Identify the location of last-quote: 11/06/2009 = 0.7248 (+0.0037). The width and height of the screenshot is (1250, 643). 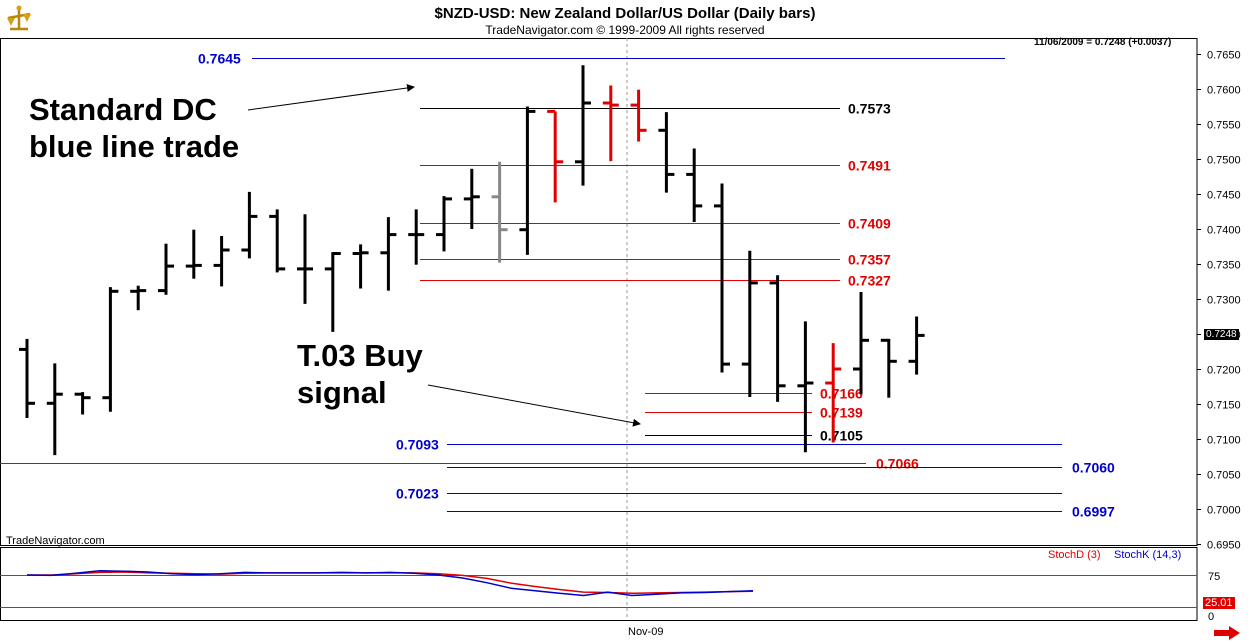
(1103, 42).